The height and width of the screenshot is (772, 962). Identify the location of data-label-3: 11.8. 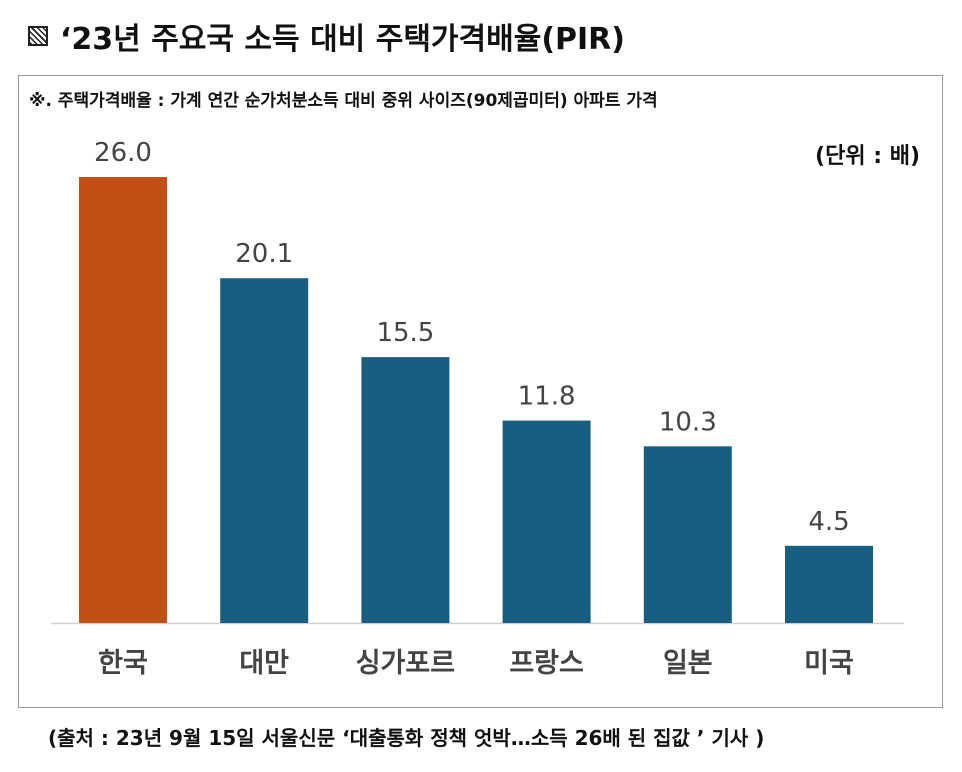
(547, 397).